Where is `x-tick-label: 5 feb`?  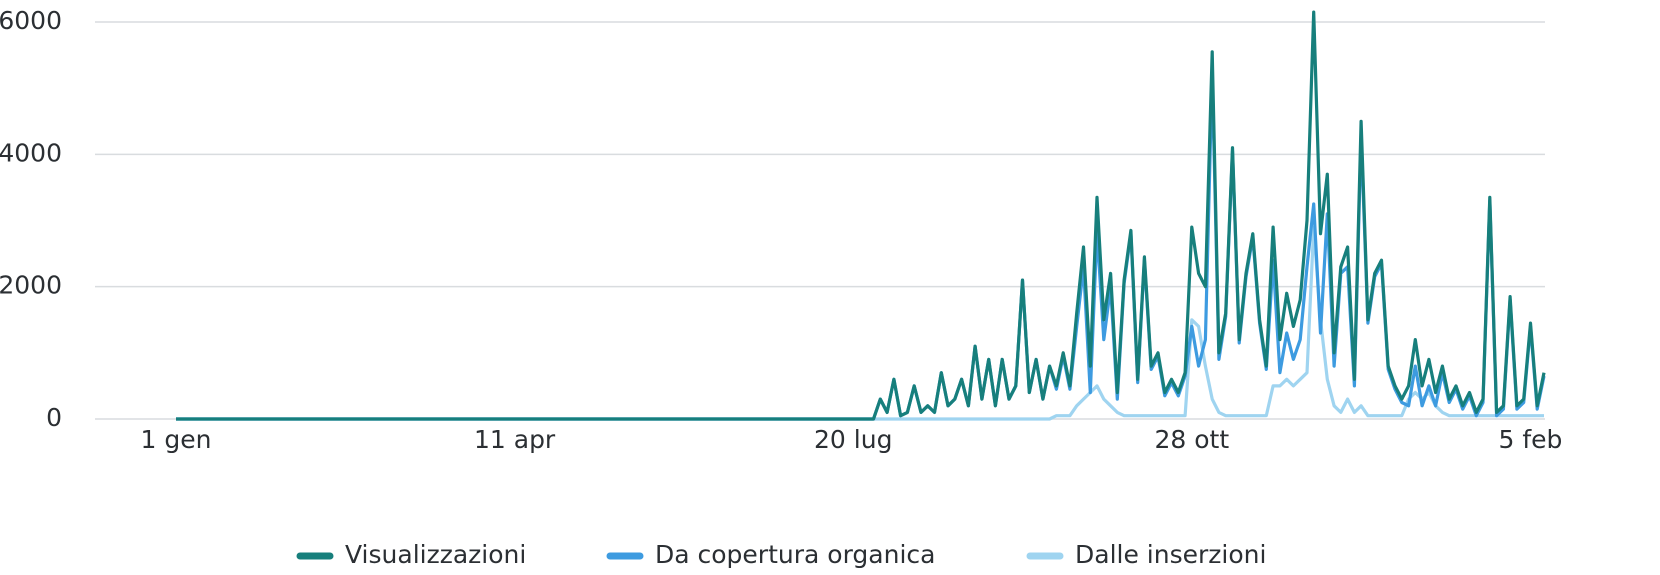
x-tick-label: 5 feb is located at coordinates (1531, 439).